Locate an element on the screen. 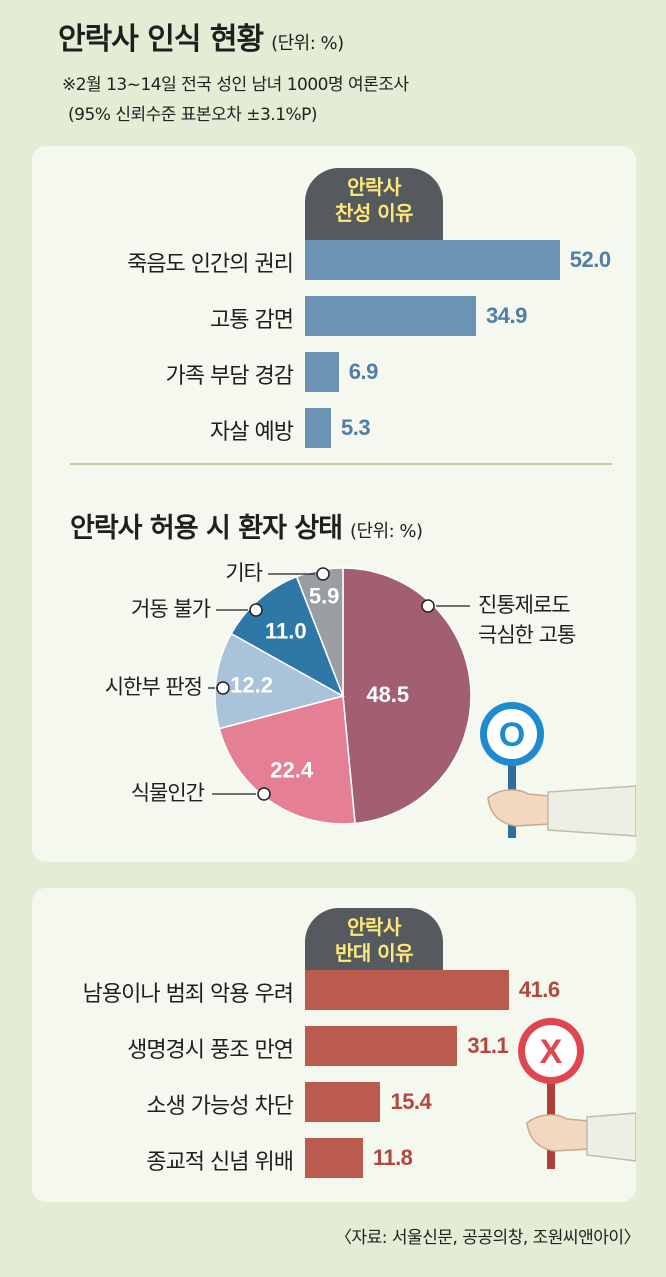 The image size is (666, 1277). survey-note: ※2월 13~14일 전국 성인 남녀 1000명 여론조사 is located at coordinates (235, 85).